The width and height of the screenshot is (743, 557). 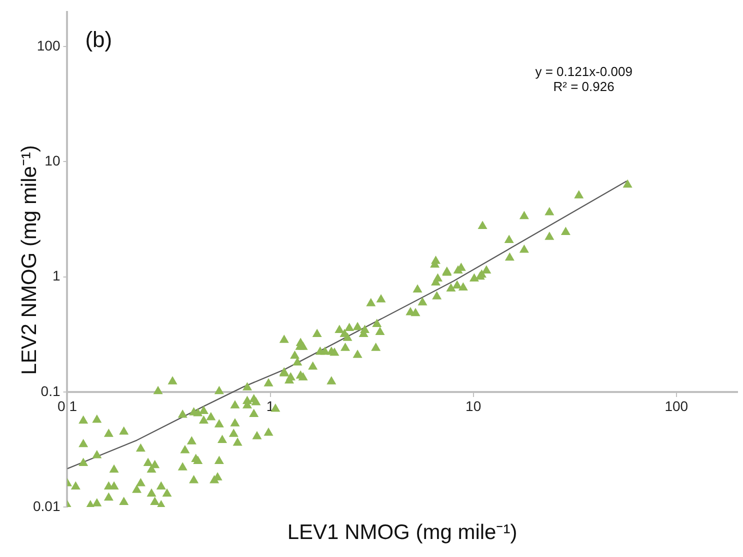 I want to click on y-tick-label: 1, so click(x=56, y=276).